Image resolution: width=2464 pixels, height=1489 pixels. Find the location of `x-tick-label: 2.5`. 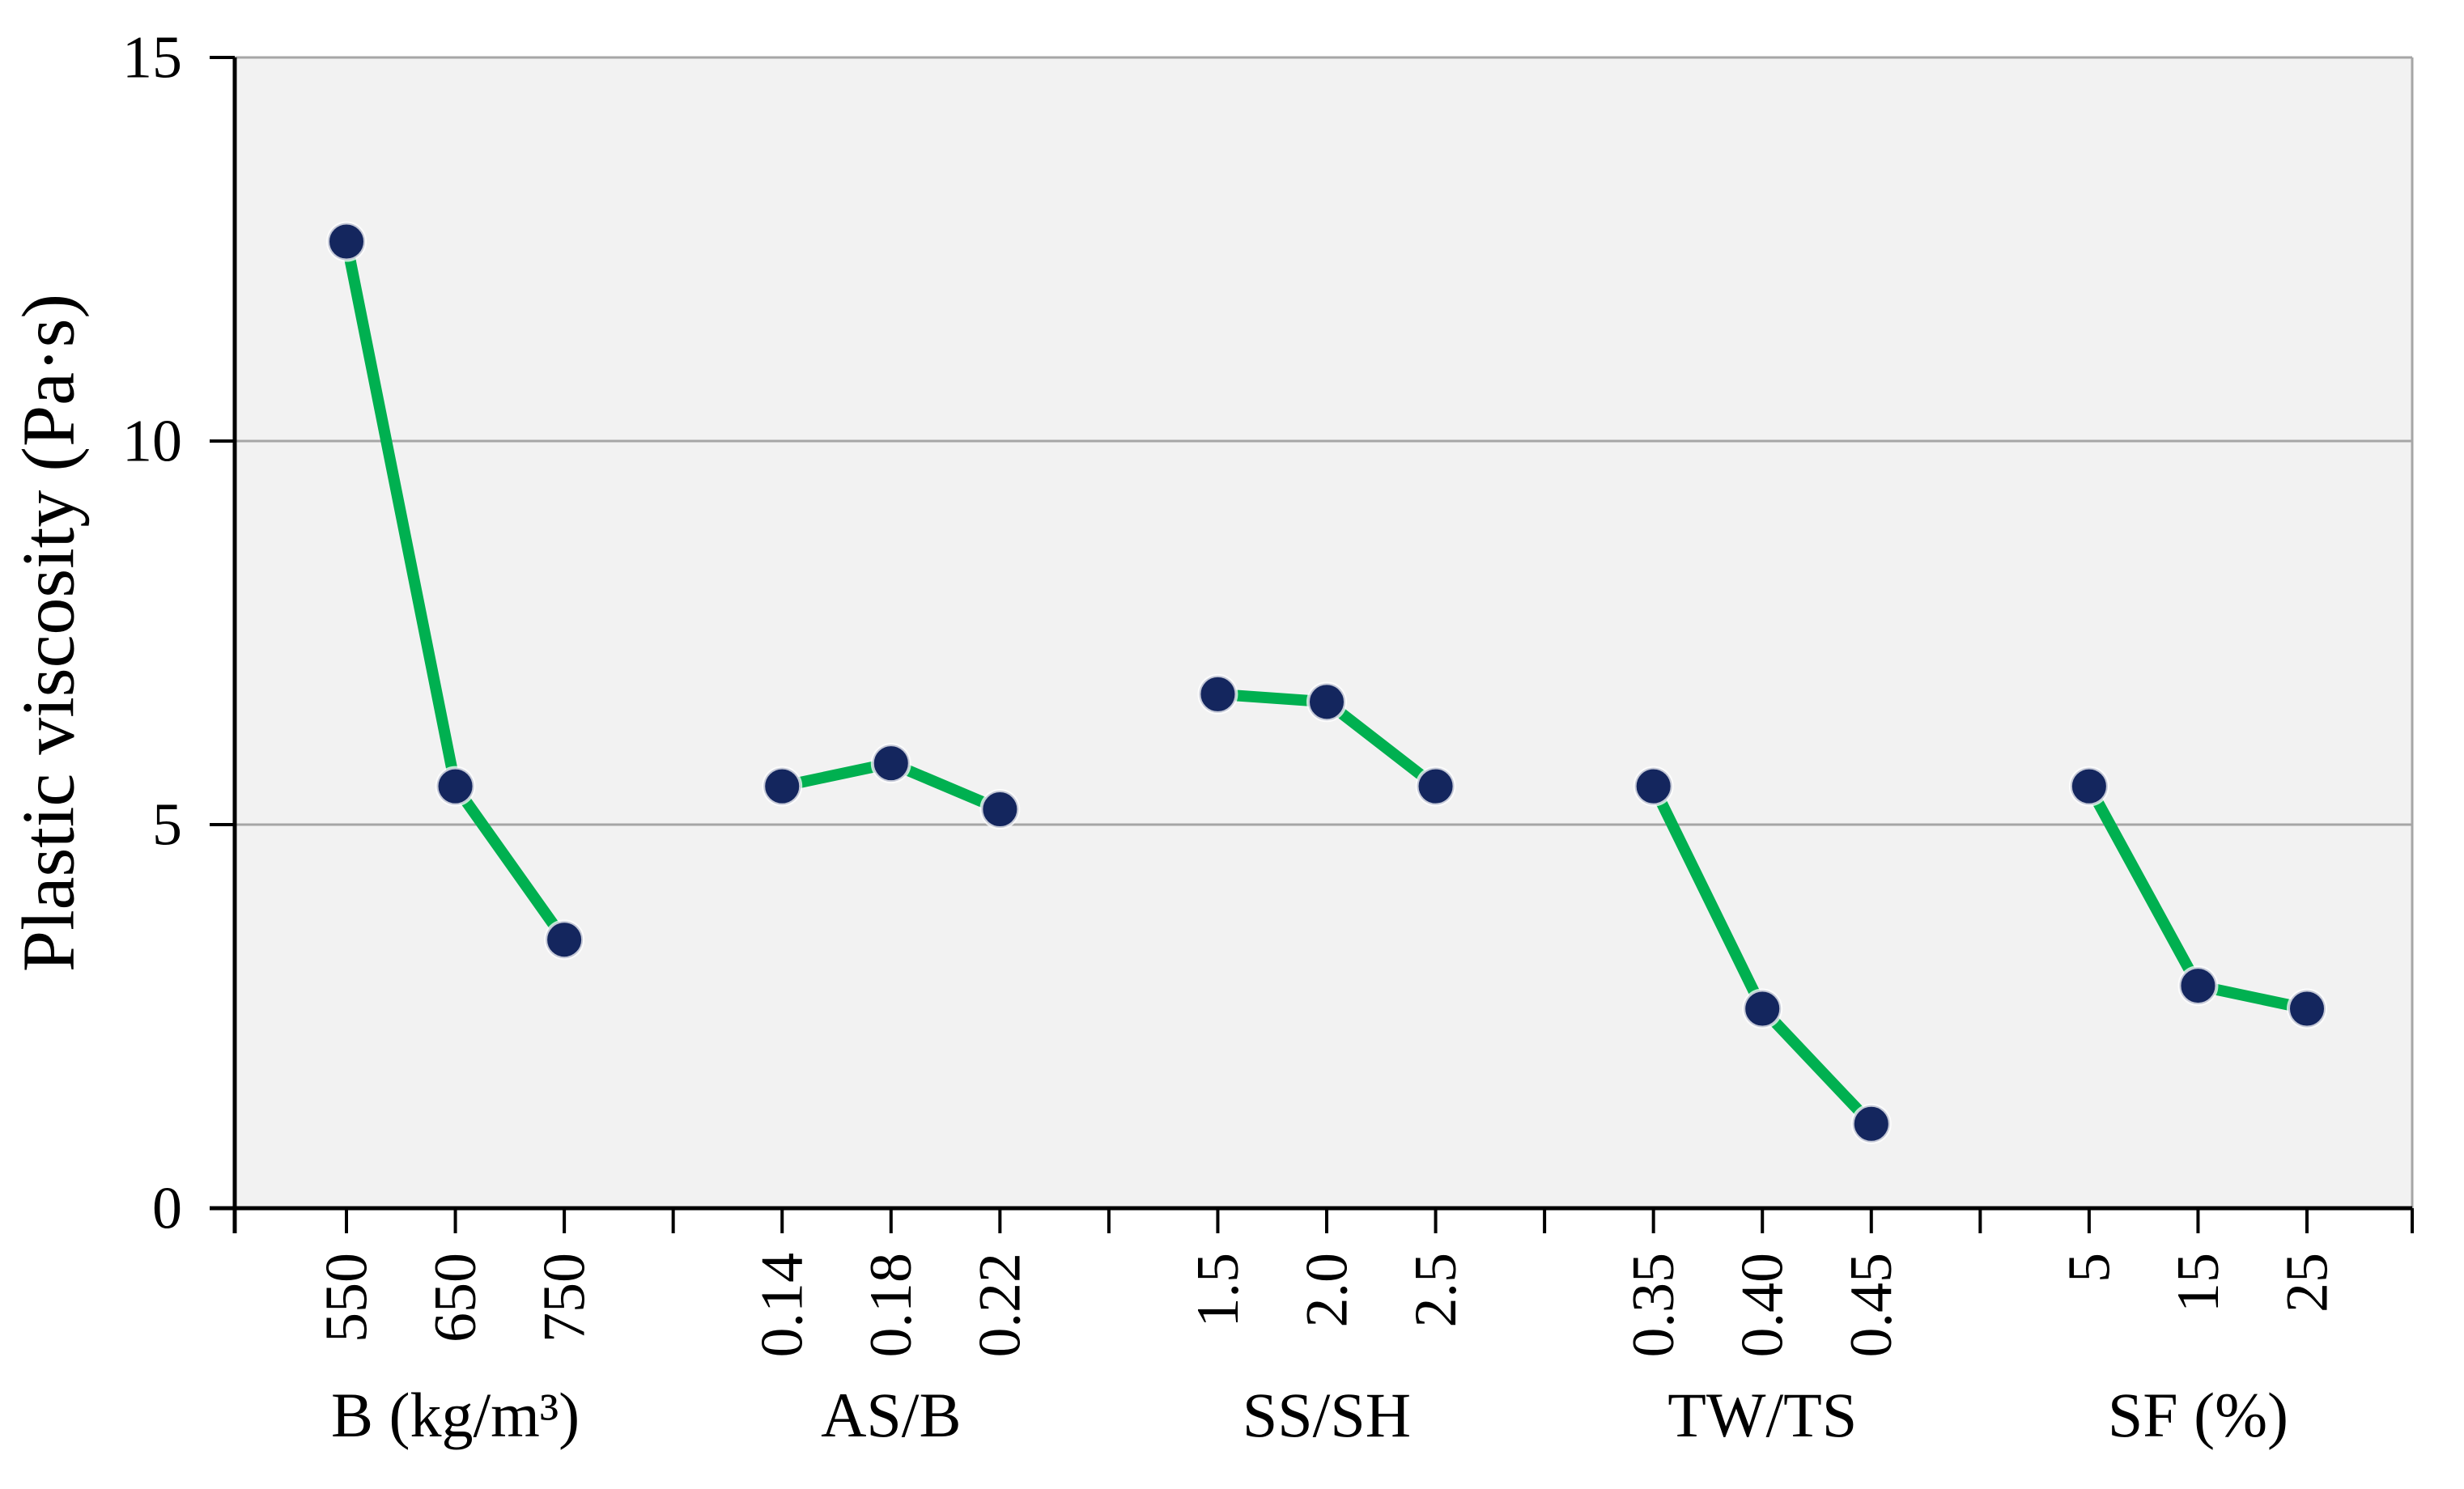

x-tick-label: 2.5 is located at coordinates (1436, 1290).